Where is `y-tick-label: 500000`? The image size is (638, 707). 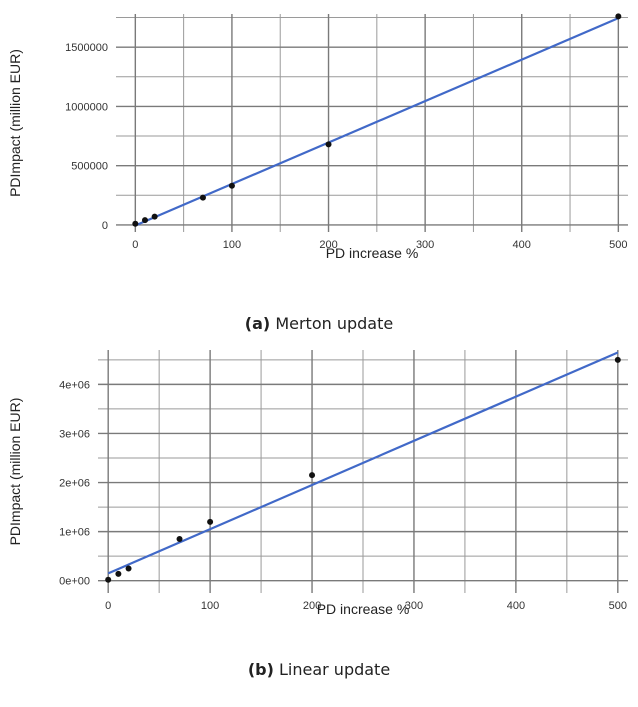
y-tick-label: 500000 is located at coordinates (89, 167).